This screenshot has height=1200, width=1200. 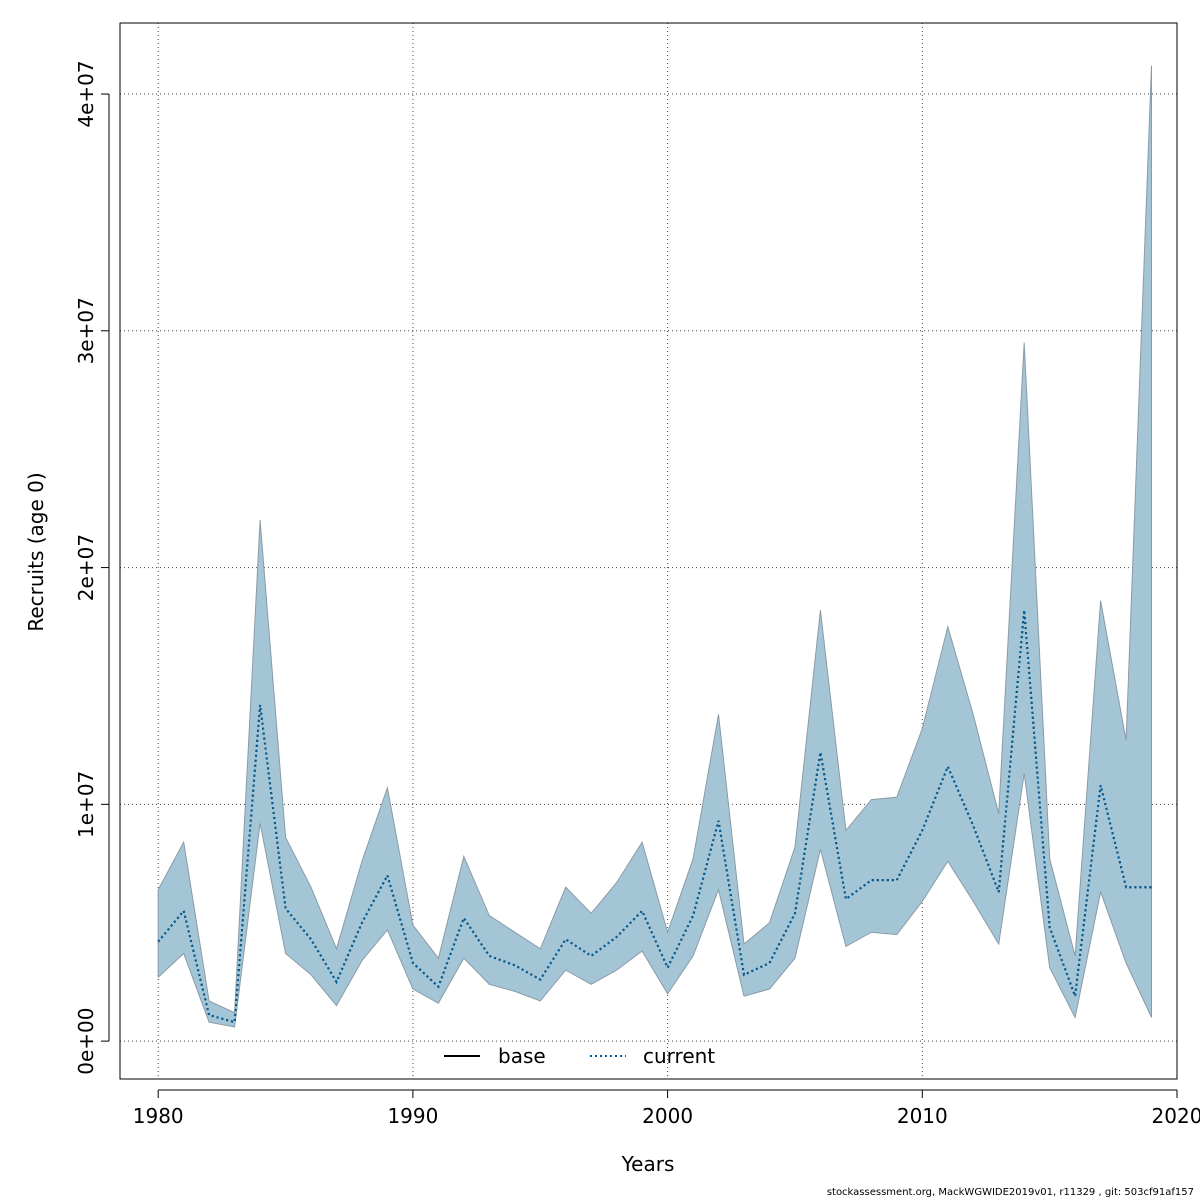 I want to click on x-axis: 1980 1990 2000 2010 2020, so click(x=666, y=1108).